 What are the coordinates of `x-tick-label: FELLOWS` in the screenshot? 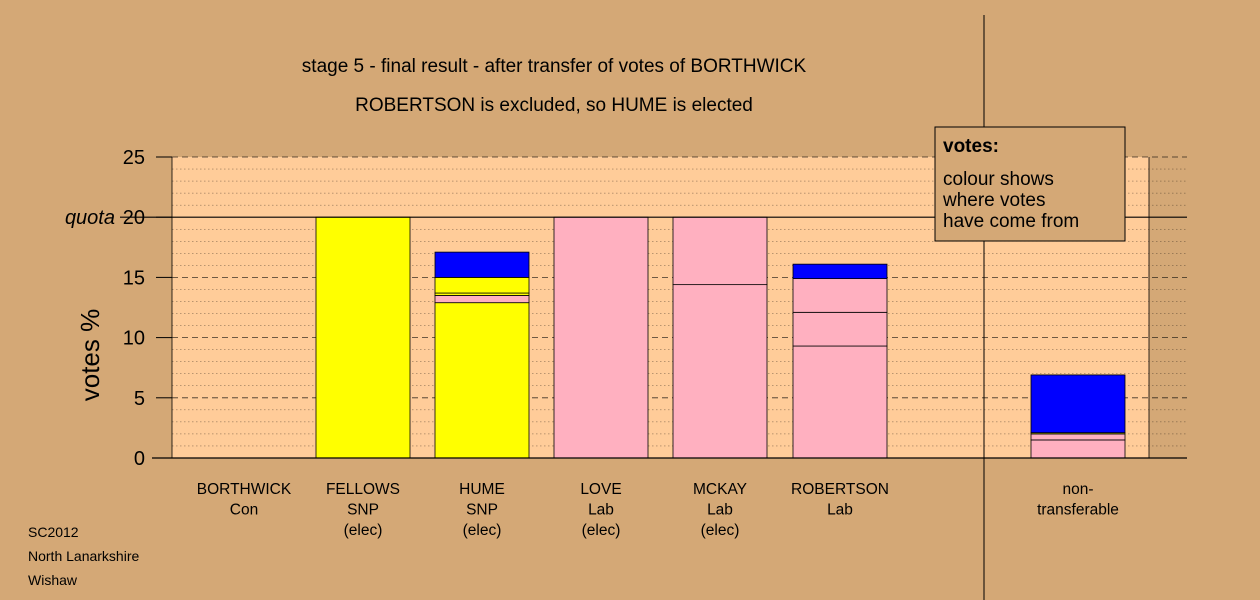 It's located at (363, 489).